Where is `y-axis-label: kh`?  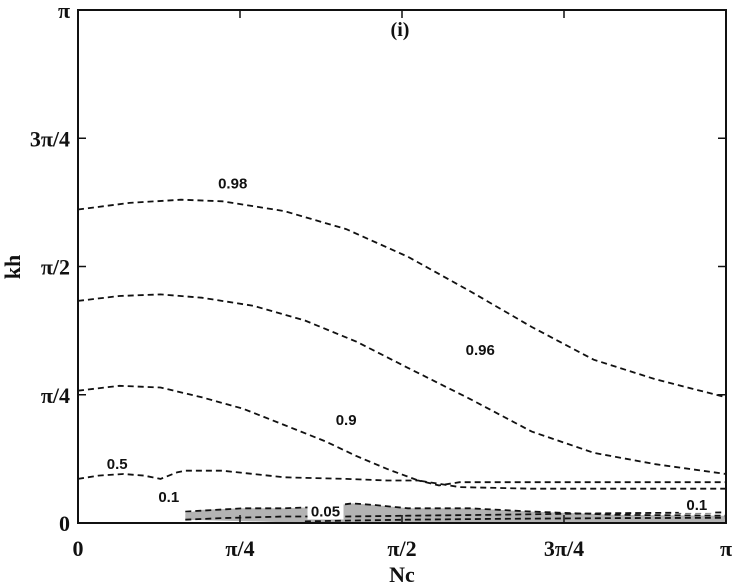 y-axis-label: kh is located at coordinates (12, 267).